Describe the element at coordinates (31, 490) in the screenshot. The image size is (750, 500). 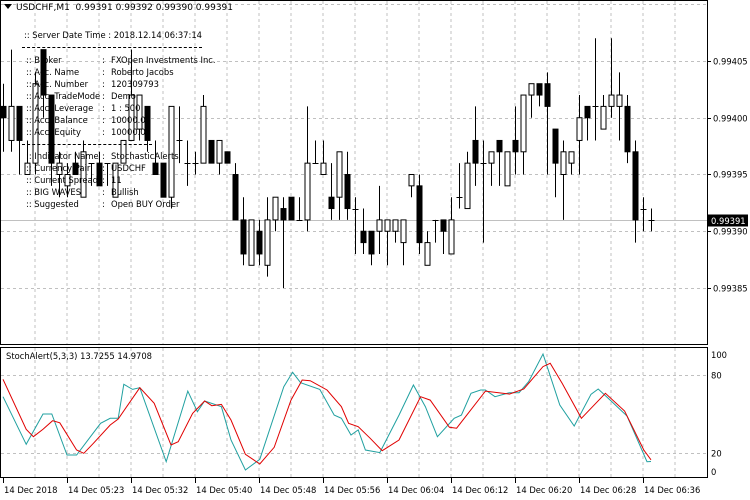
I see `time-tick-label: 14 Dec 2018` at that location.